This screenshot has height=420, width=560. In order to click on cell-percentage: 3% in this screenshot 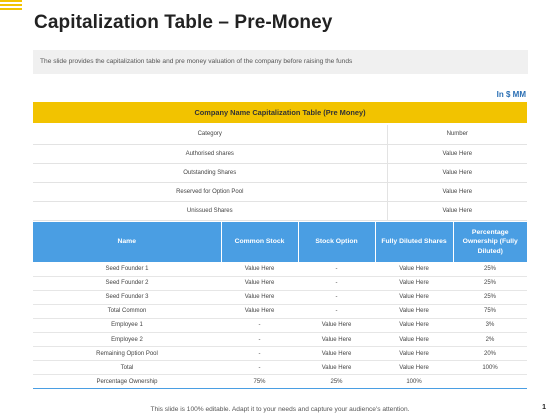, I will do `click(490, 325)`.